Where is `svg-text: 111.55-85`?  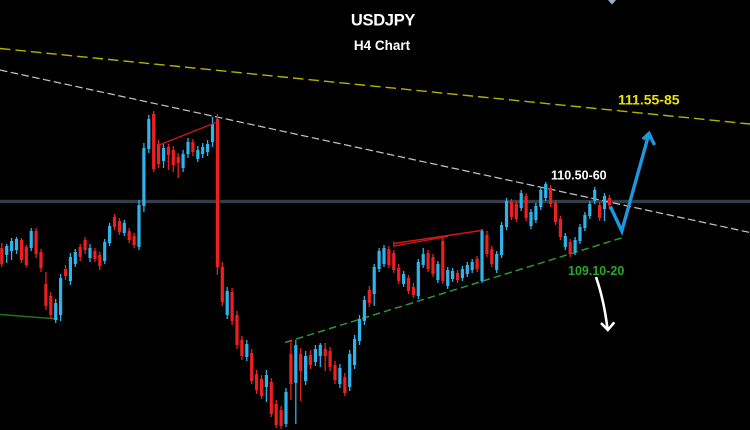 svg-text: 111.55-85 is located at coordinates (649, 100).